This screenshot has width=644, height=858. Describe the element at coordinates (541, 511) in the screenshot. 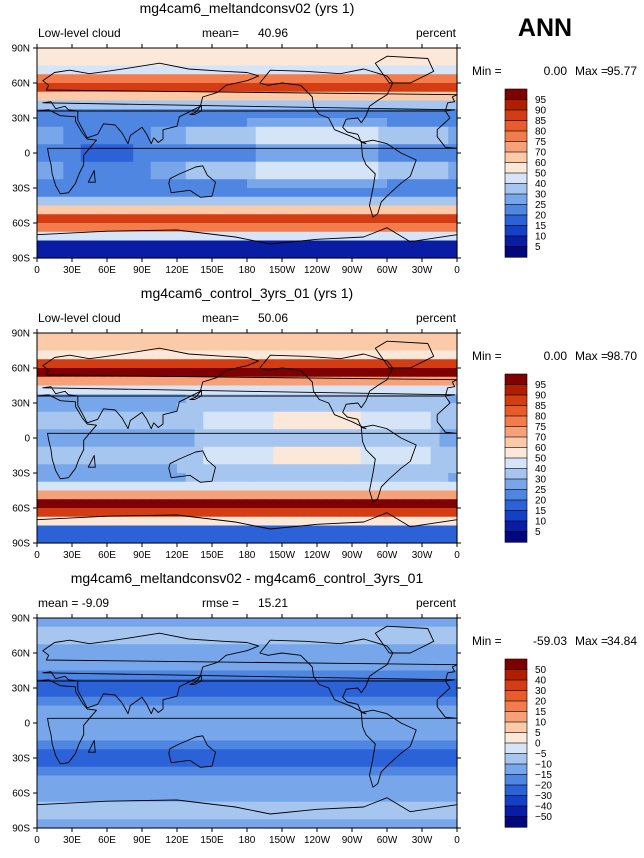

I see `colorbar-label: 15` at that location.